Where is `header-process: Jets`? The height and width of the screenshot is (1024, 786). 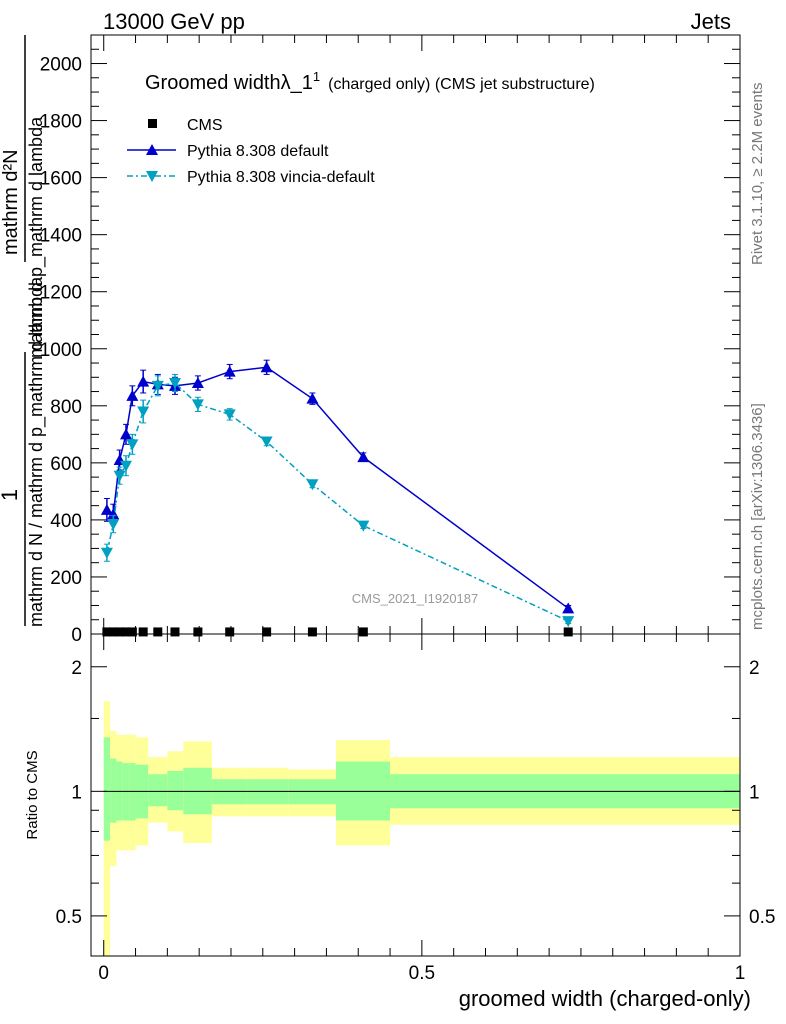
header-process: Jets is located at coordinates (711, 21).